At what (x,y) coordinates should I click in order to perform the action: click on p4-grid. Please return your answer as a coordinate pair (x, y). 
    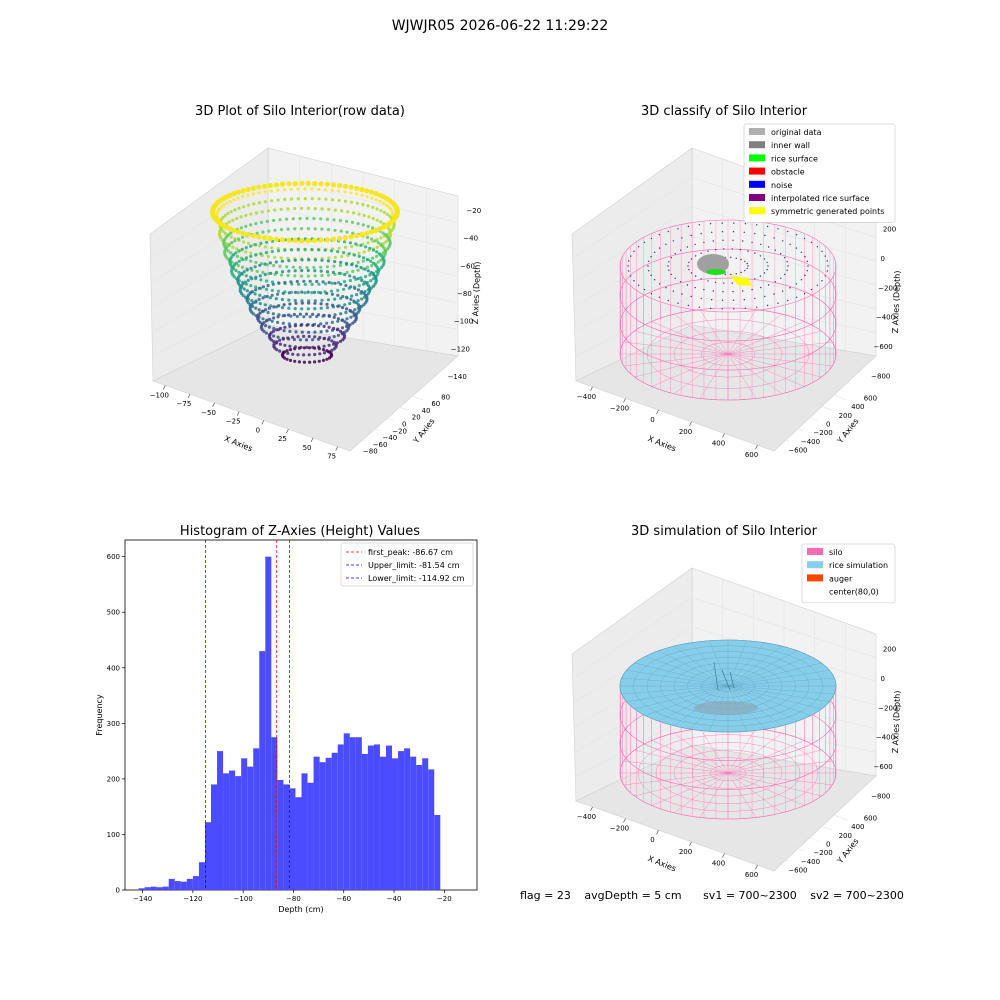
    Looking at the image, I should click on (692, 826).